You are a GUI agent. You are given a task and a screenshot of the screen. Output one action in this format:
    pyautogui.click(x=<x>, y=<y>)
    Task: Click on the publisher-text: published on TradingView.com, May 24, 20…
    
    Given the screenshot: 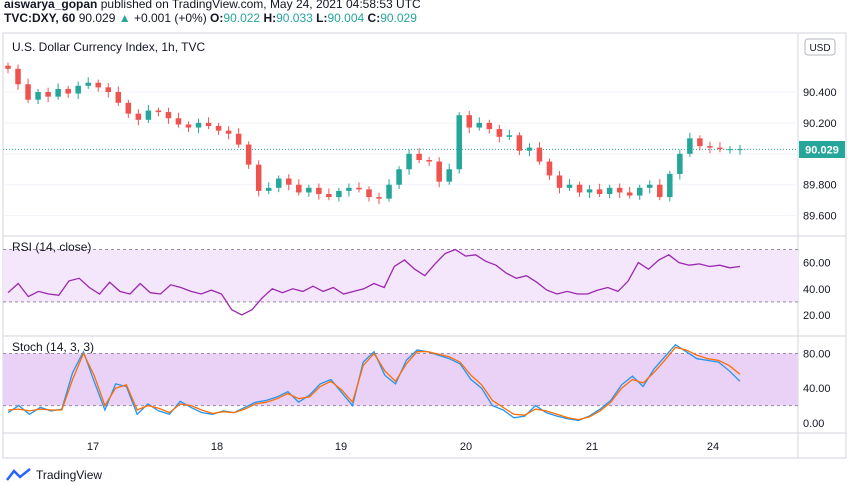 What is the action you would take?
    pyautogui.click(x=260, y=5)
    